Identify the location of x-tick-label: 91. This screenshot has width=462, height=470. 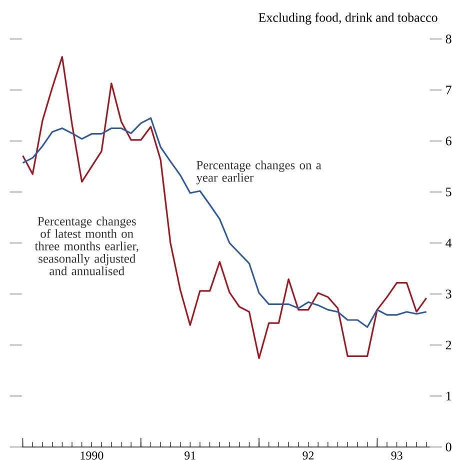
(190, 456).